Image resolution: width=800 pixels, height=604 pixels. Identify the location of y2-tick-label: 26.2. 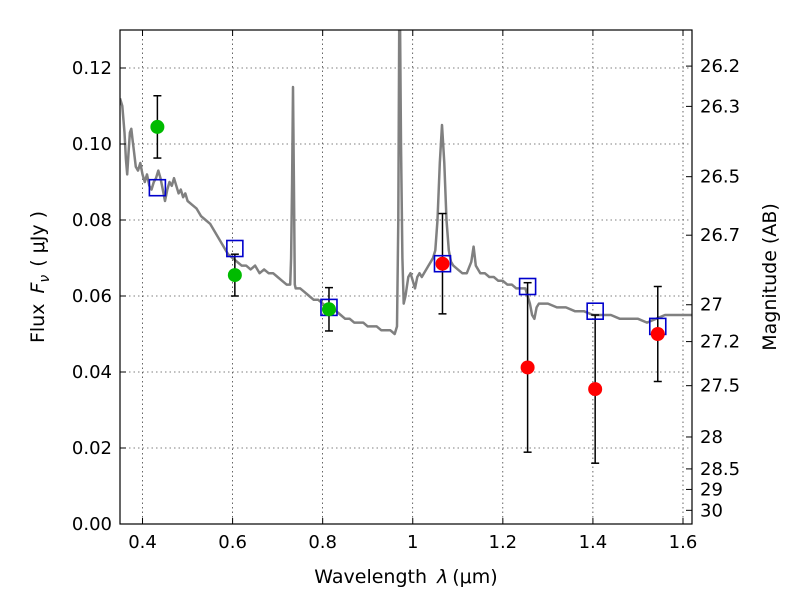
(720, 66).